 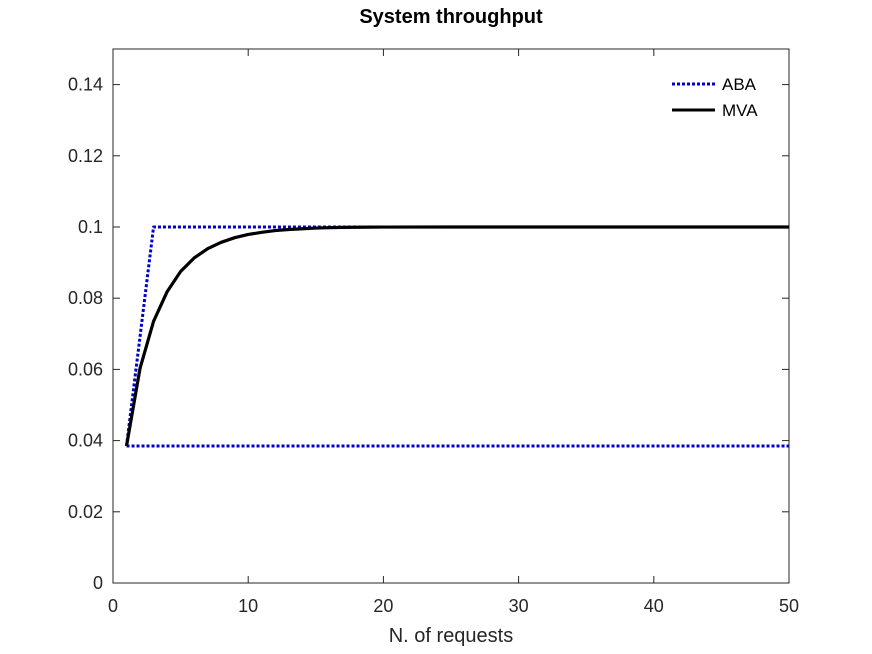 I want to click on y-tick-label: 0.12, so click(x=85, y=156).